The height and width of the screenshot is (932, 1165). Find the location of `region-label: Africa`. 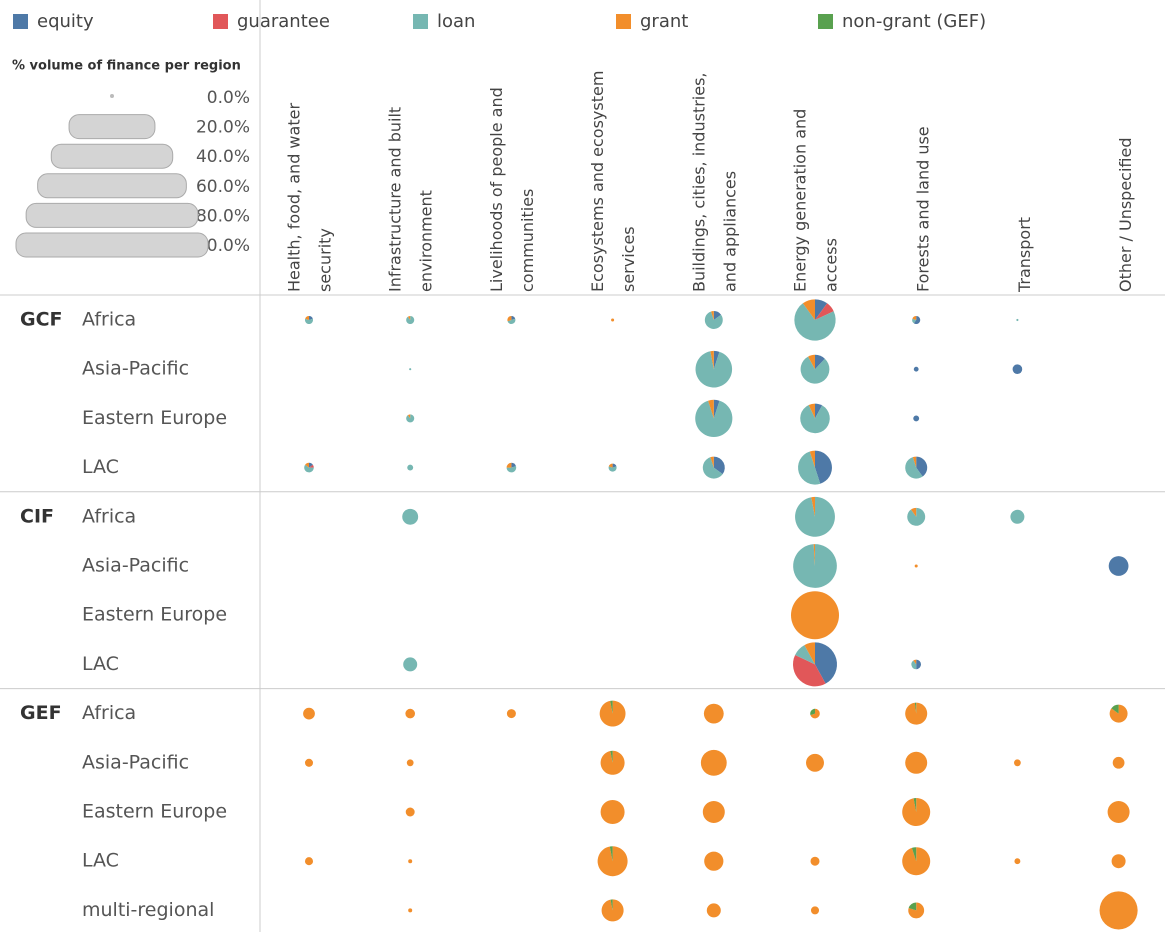

region-label: Africa is located at coordinates (109, 320).